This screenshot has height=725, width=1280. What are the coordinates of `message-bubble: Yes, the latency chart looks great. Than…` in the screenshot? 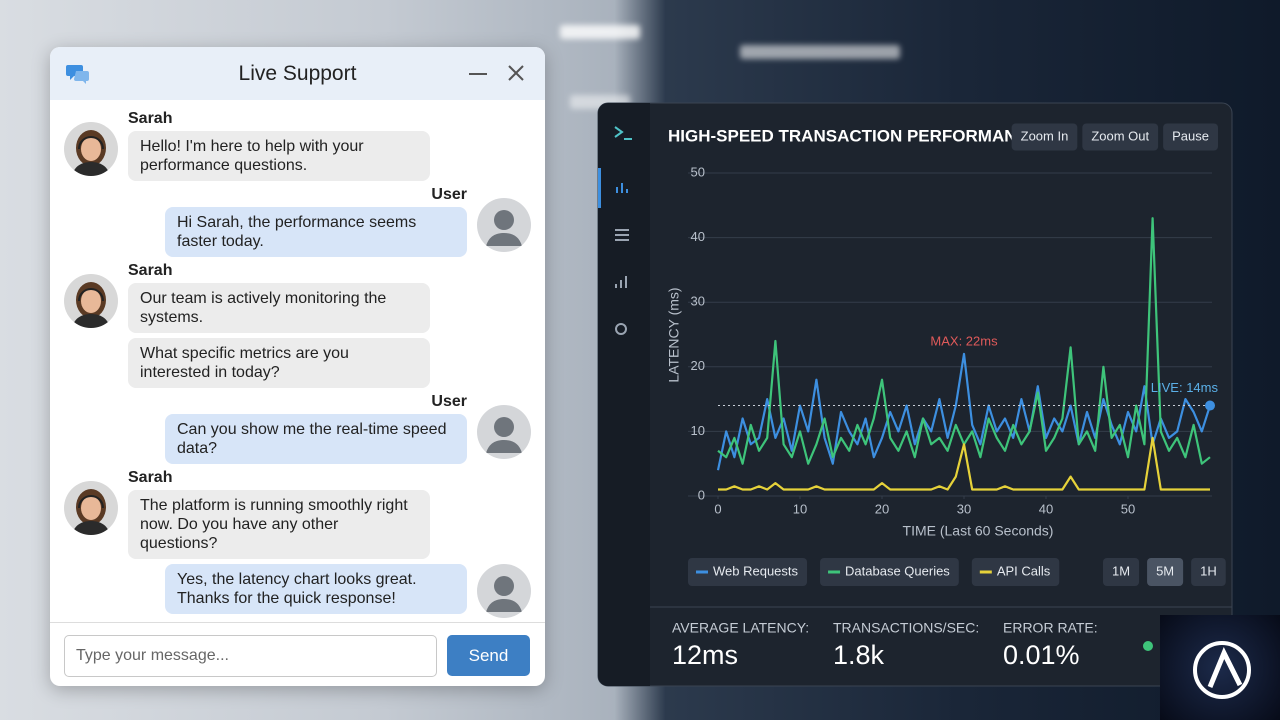 It's located at (316, 589).